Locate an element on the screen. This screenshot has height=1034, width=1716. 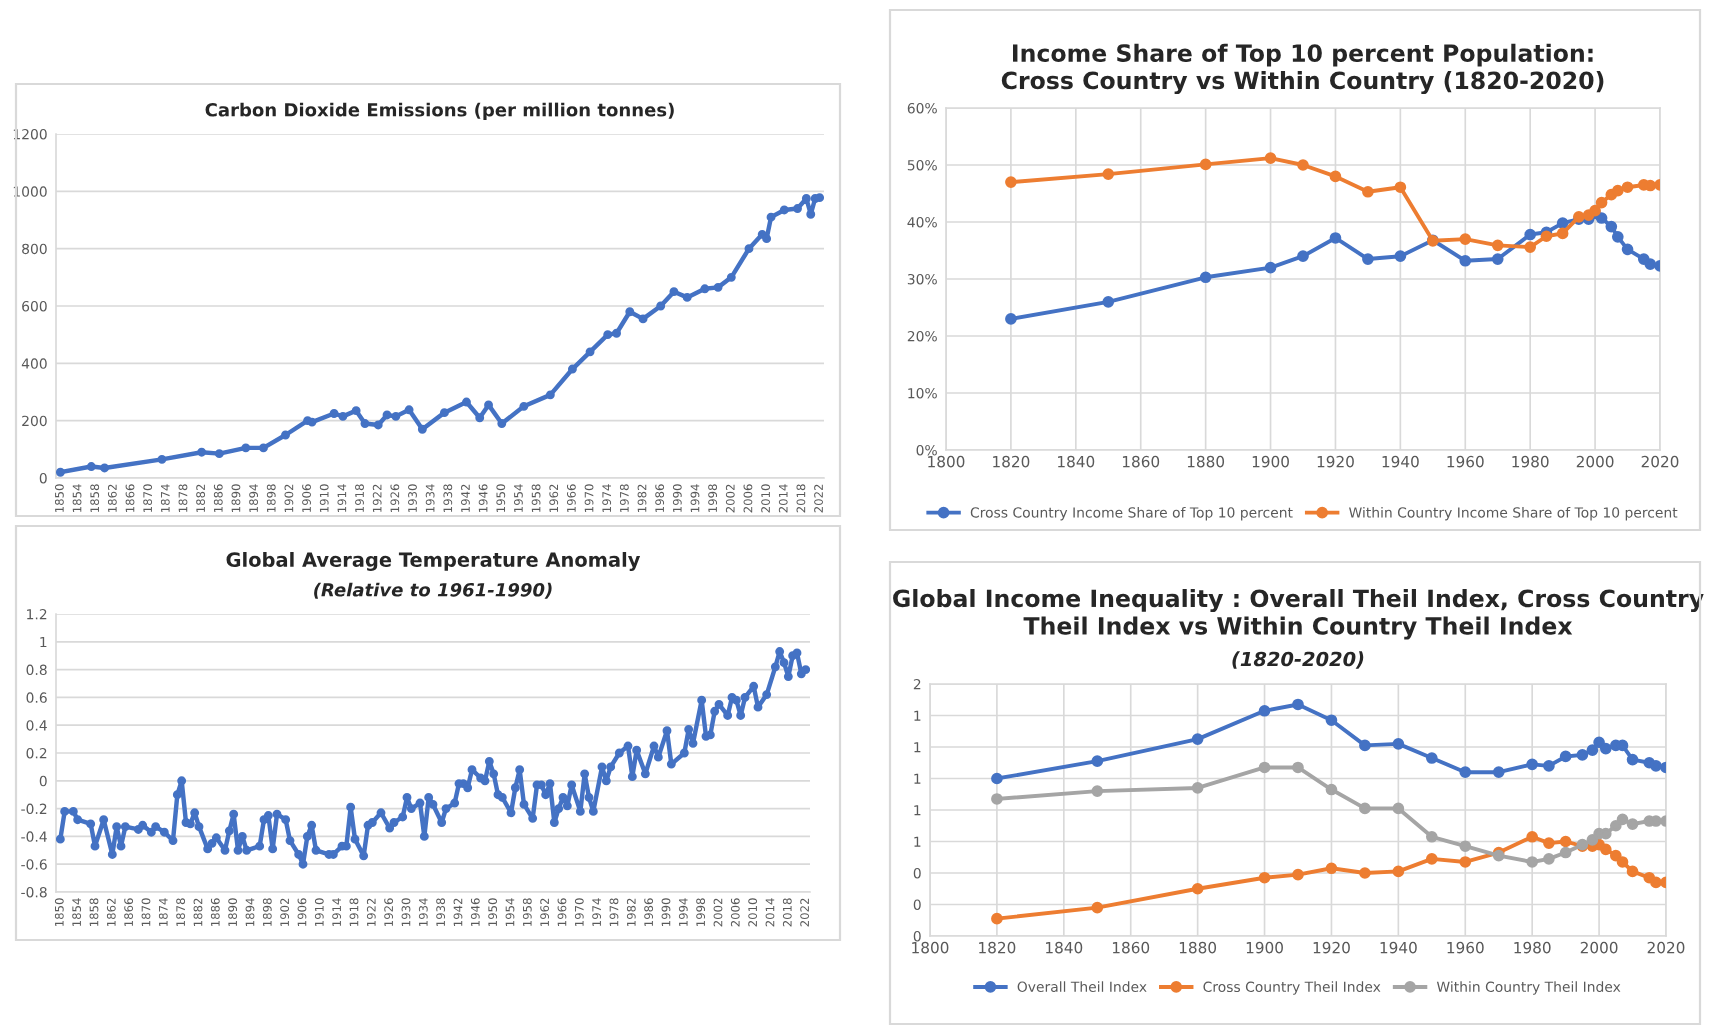
chart-title: Income Share of Top 10 percent Population: Cross Country vs Within Country (1820-2020) is located at coordinates (1302, 69).